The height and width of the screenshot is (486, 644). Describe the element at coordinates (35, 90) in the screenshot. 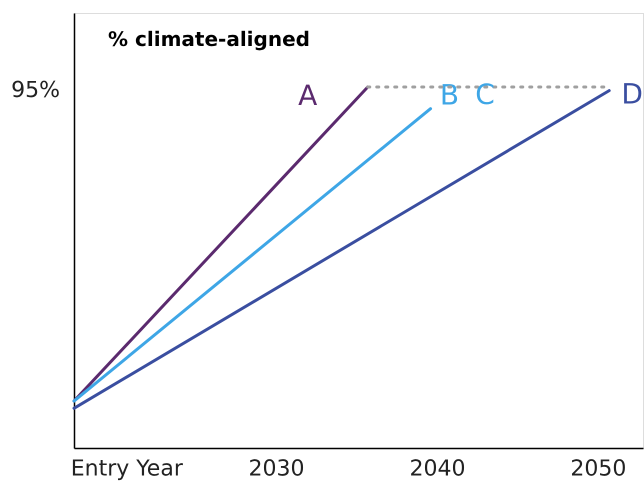

I see `text: 95%` at that location.